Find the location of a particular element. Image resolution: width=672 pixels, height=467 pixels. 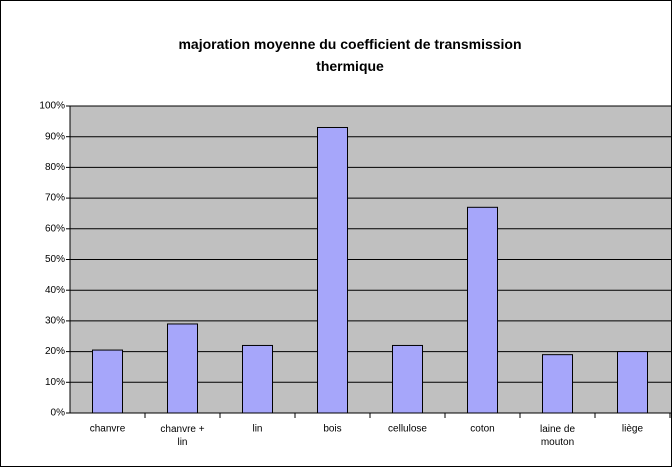

x-tick-label: bois is located at coordinates (332, 429).